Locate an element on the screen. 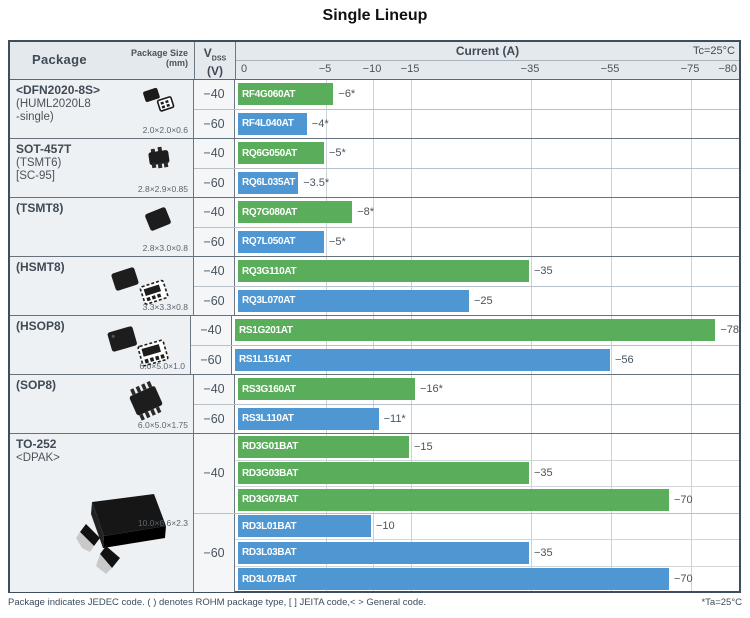  vdss-row: −60 RQ6L035AT −3.5* is located at coordinates (466, 182).